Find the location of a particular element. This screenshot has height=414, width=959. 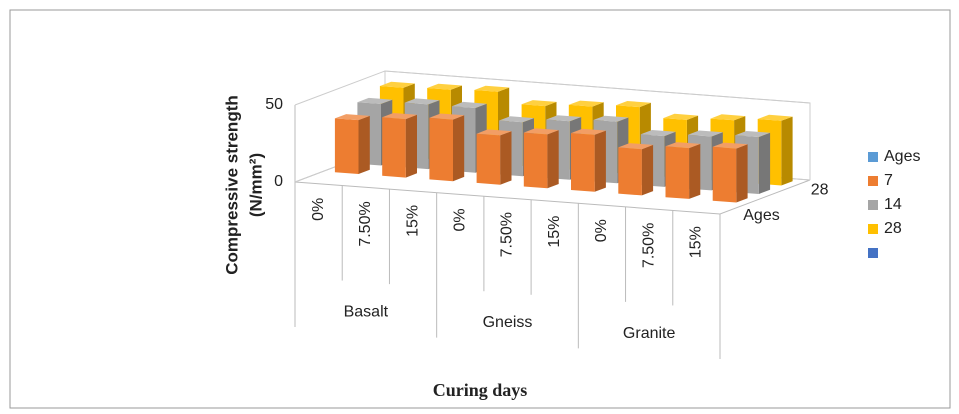

group-label: Gneiss is located at coordinates (508, 322).